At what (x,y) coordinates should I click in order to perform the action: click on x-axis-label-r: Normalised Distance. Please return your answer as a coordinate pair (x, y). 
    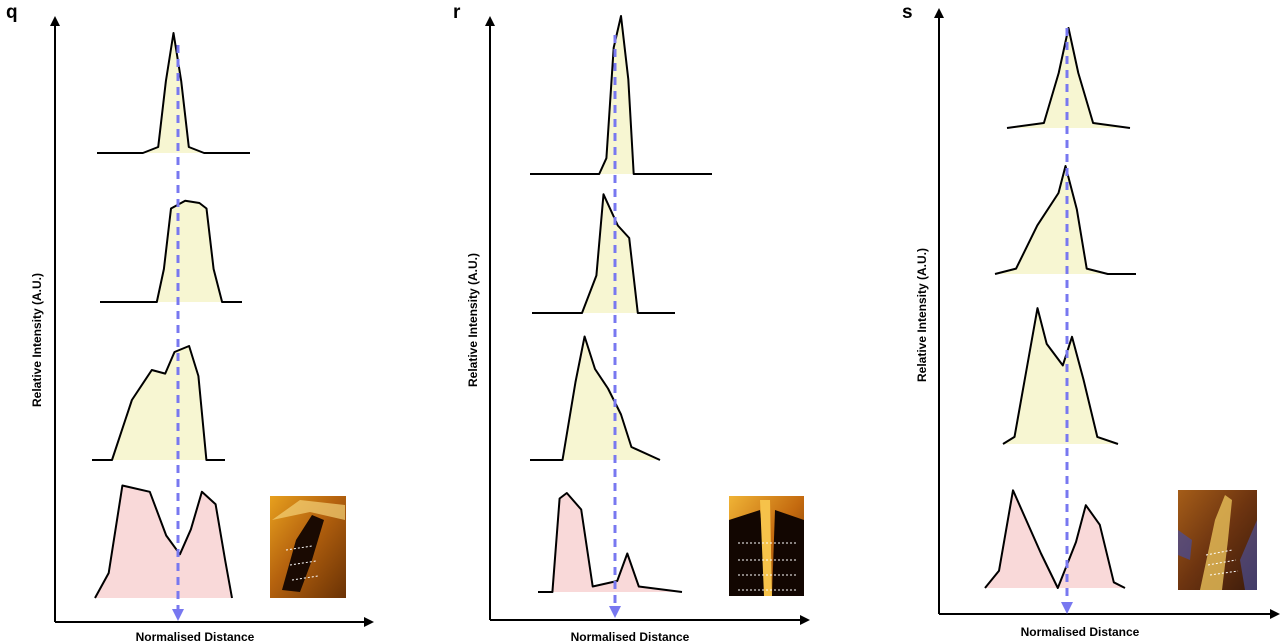
    Looking at the image, I should click on (630, 637).